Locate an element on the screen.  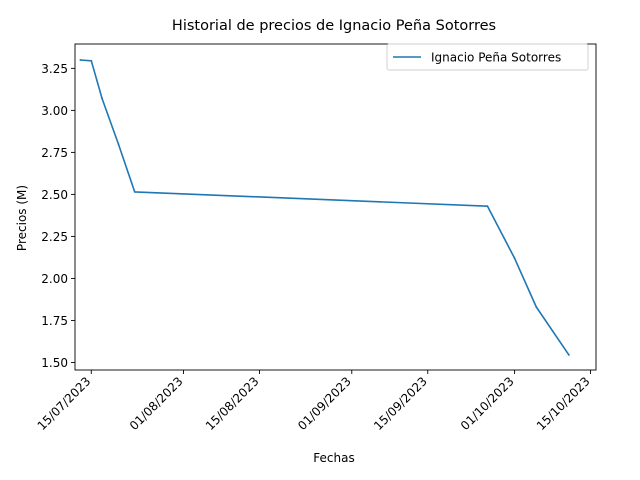
y-tick-label: 3.25 is located at coordinates (54, 69).